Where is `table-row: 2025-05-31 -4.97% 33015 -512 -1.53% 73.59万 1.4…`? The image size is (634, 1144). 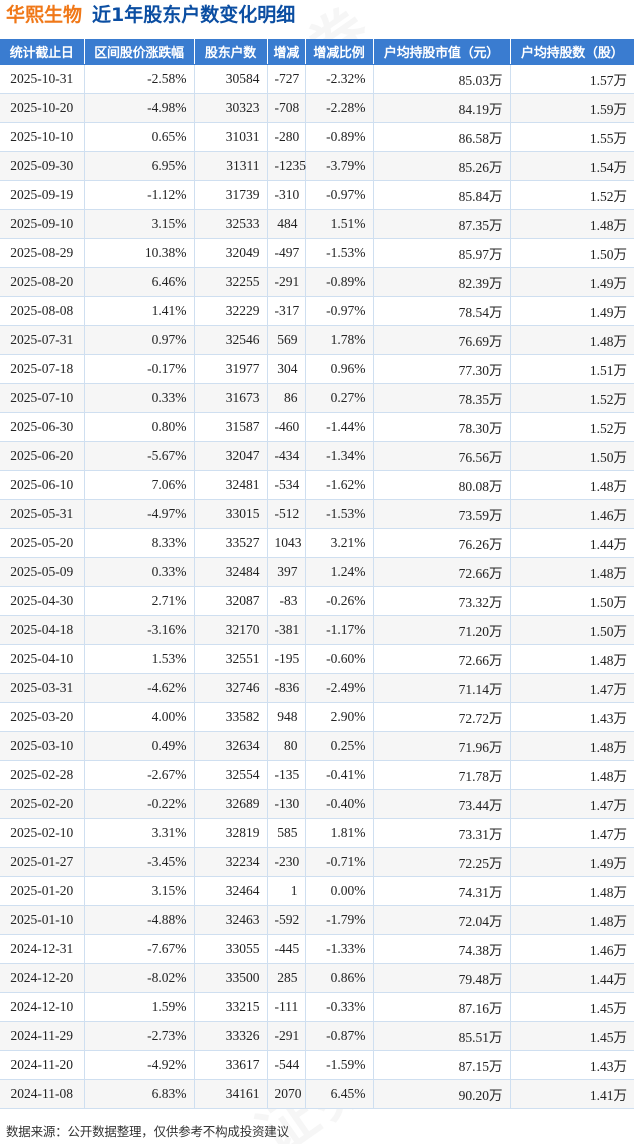 table-row: 2025-05-31 -4.97% 33015 -512 -1.53% 73.59万 1.4… is located at coordinates (317, 514).